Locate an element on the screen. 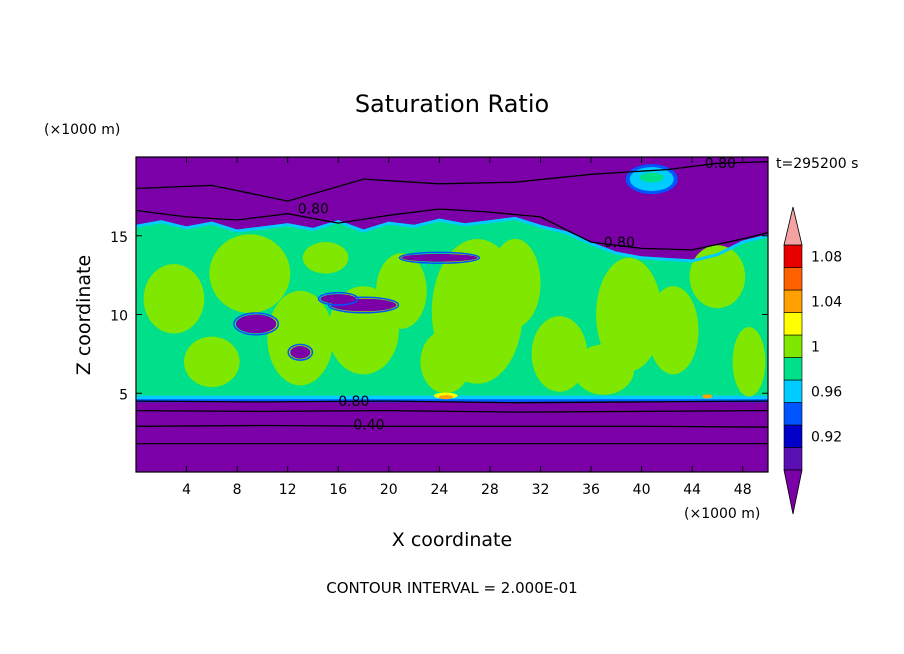 This screenshot has width=904, height=654. y-unit-label: (×1000 m) is located at coordinates (82, 130).